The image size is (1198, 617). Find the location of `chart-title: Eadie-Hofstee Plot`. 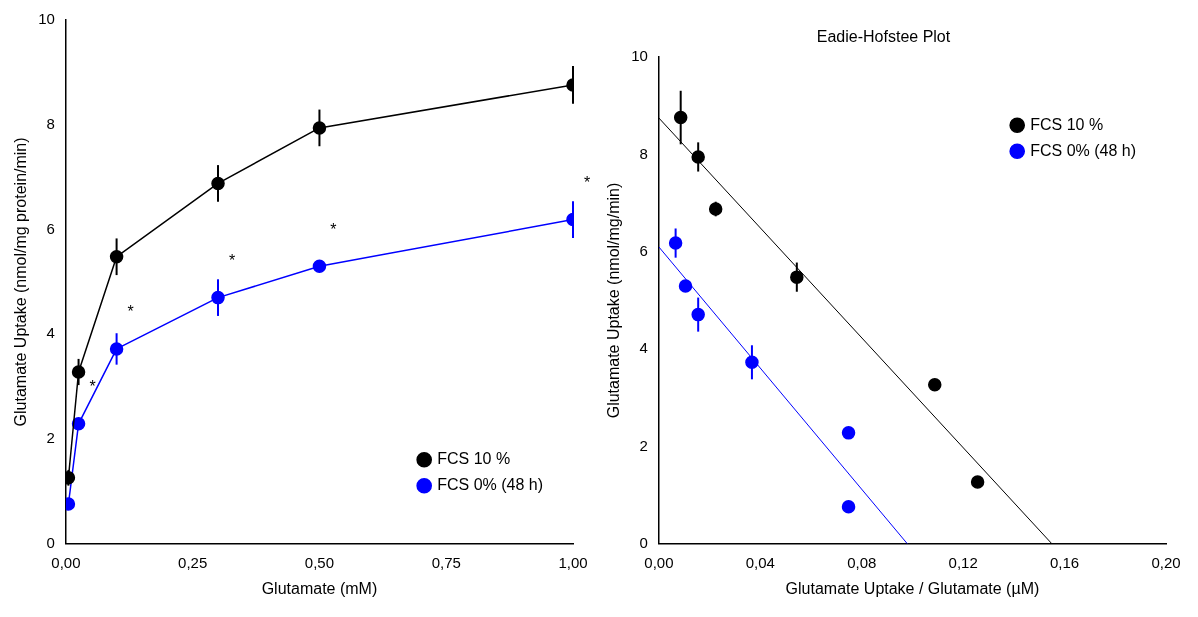

chart-title: Eadie-Hofstee Plot is located at coordinates (883, 37).